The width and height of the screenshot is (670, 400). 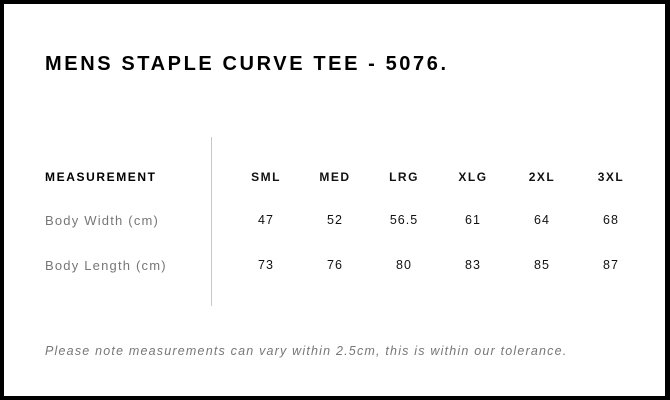 What do you see at coordinates (101, 177) in the screenshot?
I see `measurement-header: MEASUREMENT` at bounding box center [101, 177].